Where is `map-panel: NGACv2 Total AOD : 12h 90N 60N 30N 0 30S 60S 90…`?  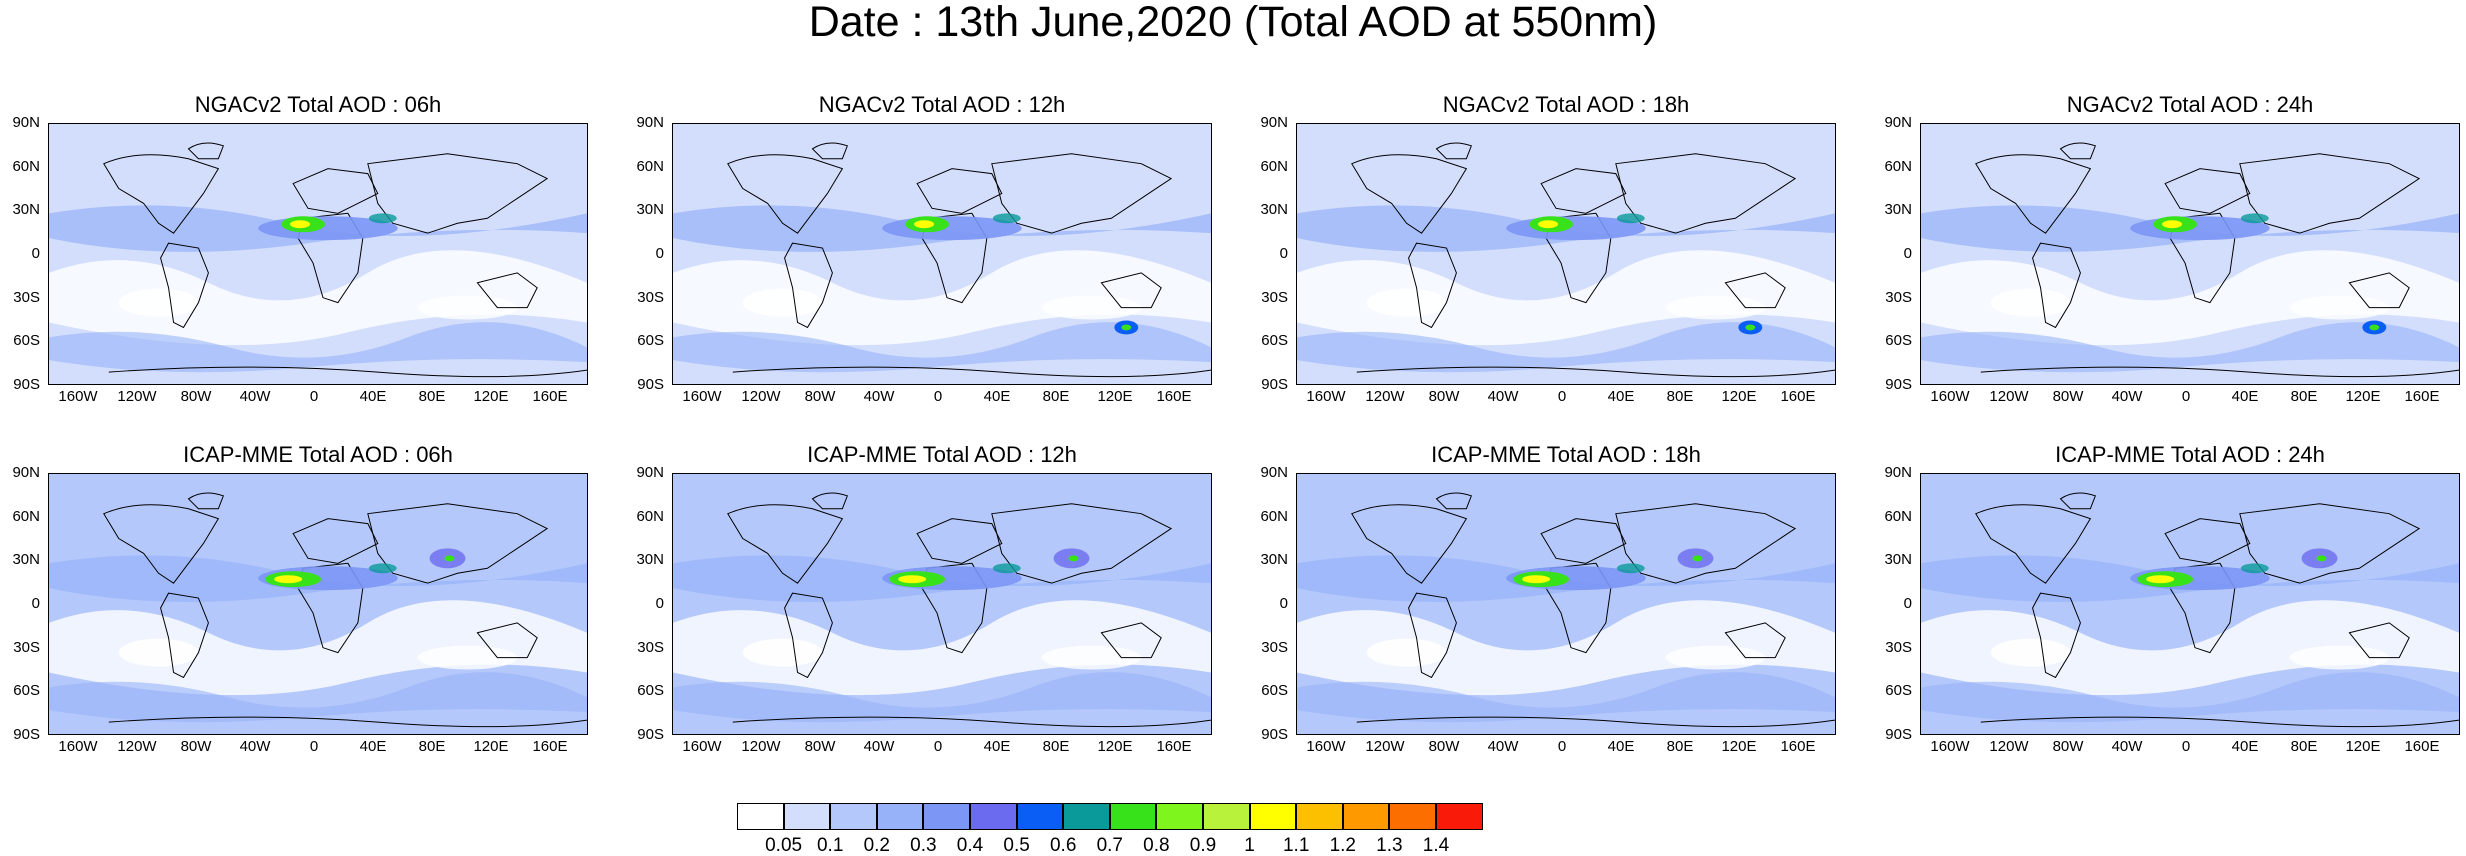
map-panel: NGACv2 Total AOD : 12h 90N 60N 30N 0 30S 60S 90… is located at coordinates (918, 249).